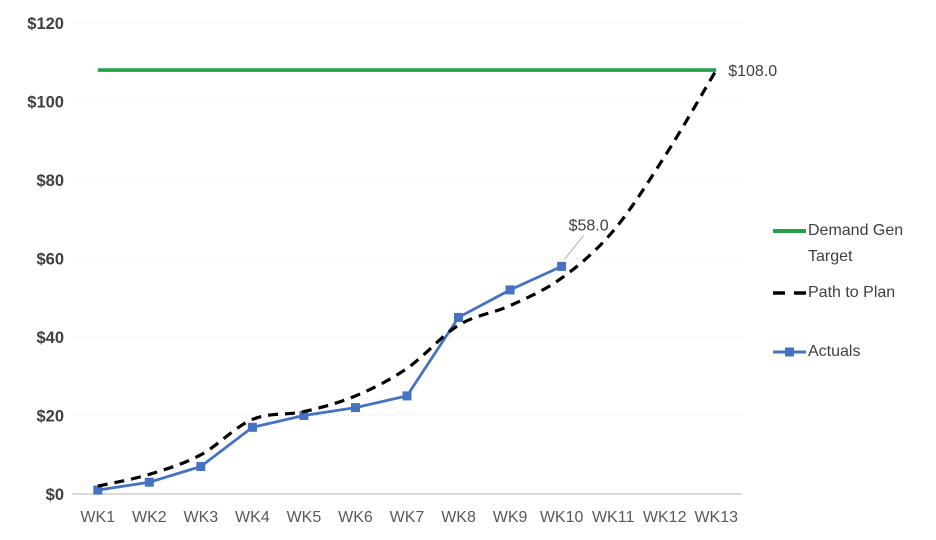 This screenshot has height=540, width=936. Describe the element at coordinates (834, 351) in the screenshot. I see `legend-label-actuals: Actuals` at that location.